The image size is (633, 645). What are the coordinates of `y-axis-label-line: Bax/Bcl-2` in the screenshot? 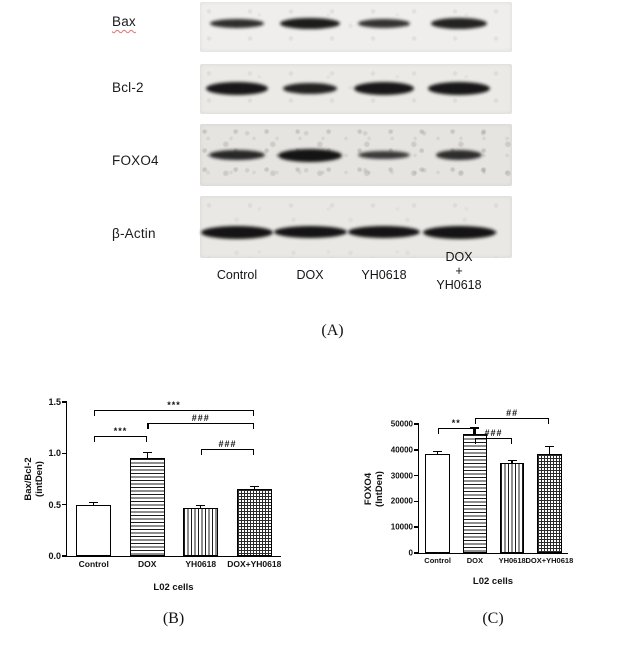 It's located at (28, 479).